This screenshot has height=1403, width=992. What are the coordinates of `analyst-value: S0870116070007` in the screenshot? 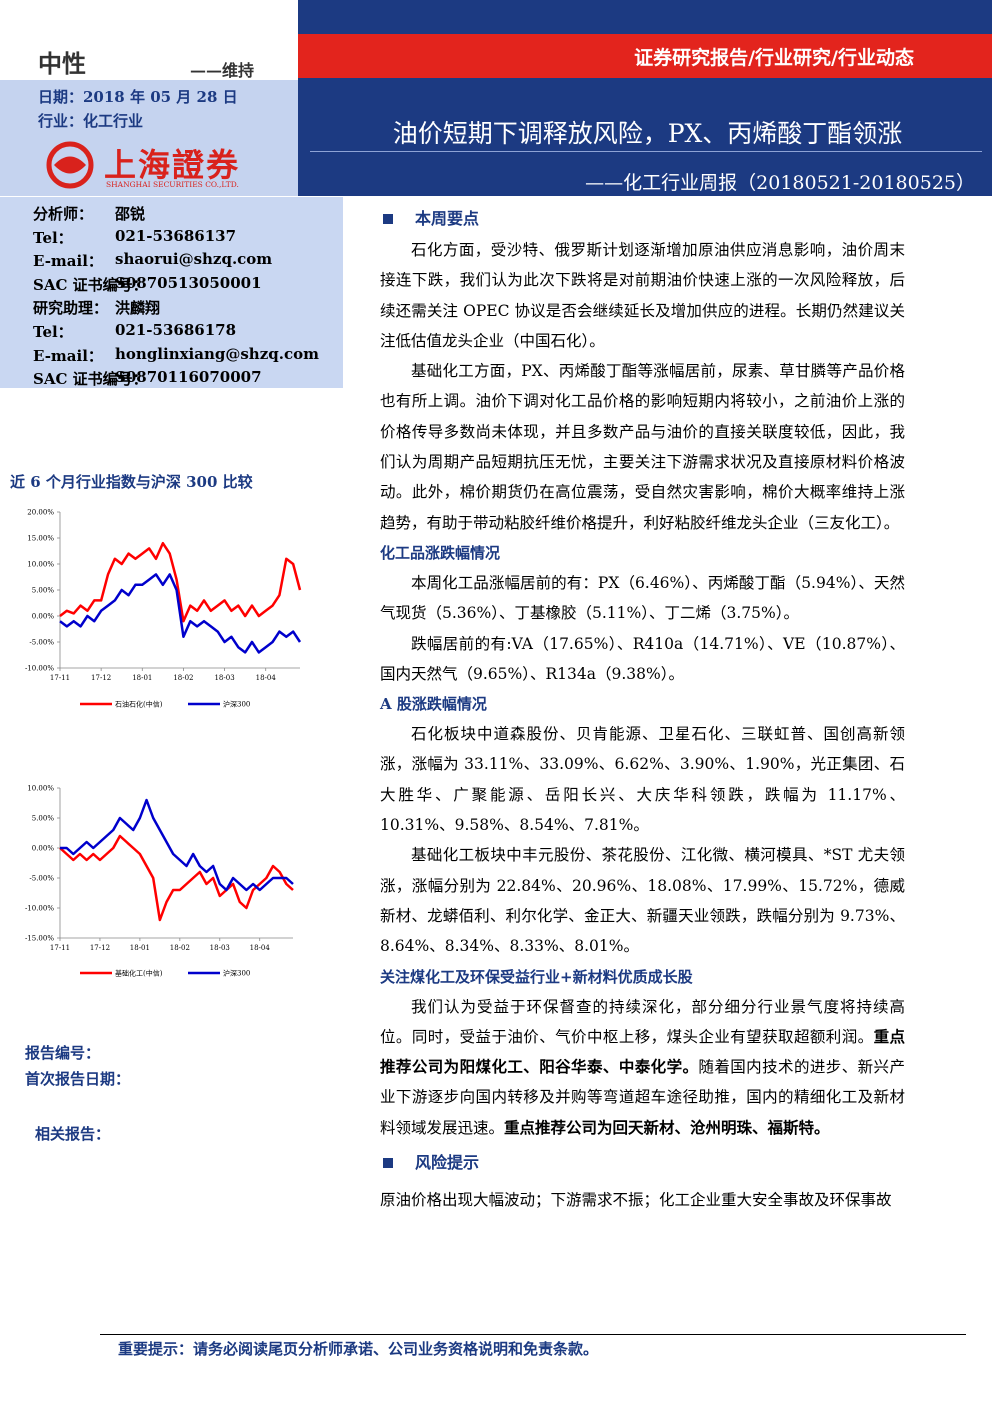 It's located at (188, 377).